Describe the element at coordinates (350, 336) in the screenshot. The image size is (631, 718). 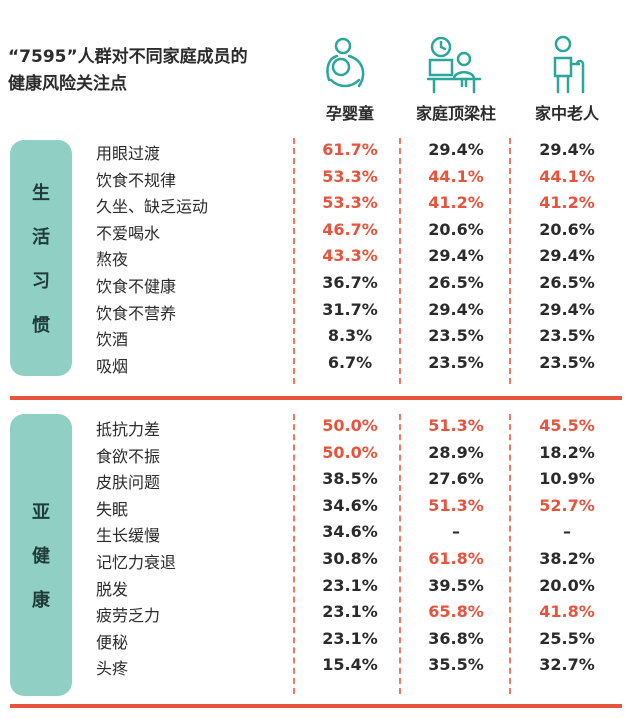
I see `value-cell: 8.3%` at that location.